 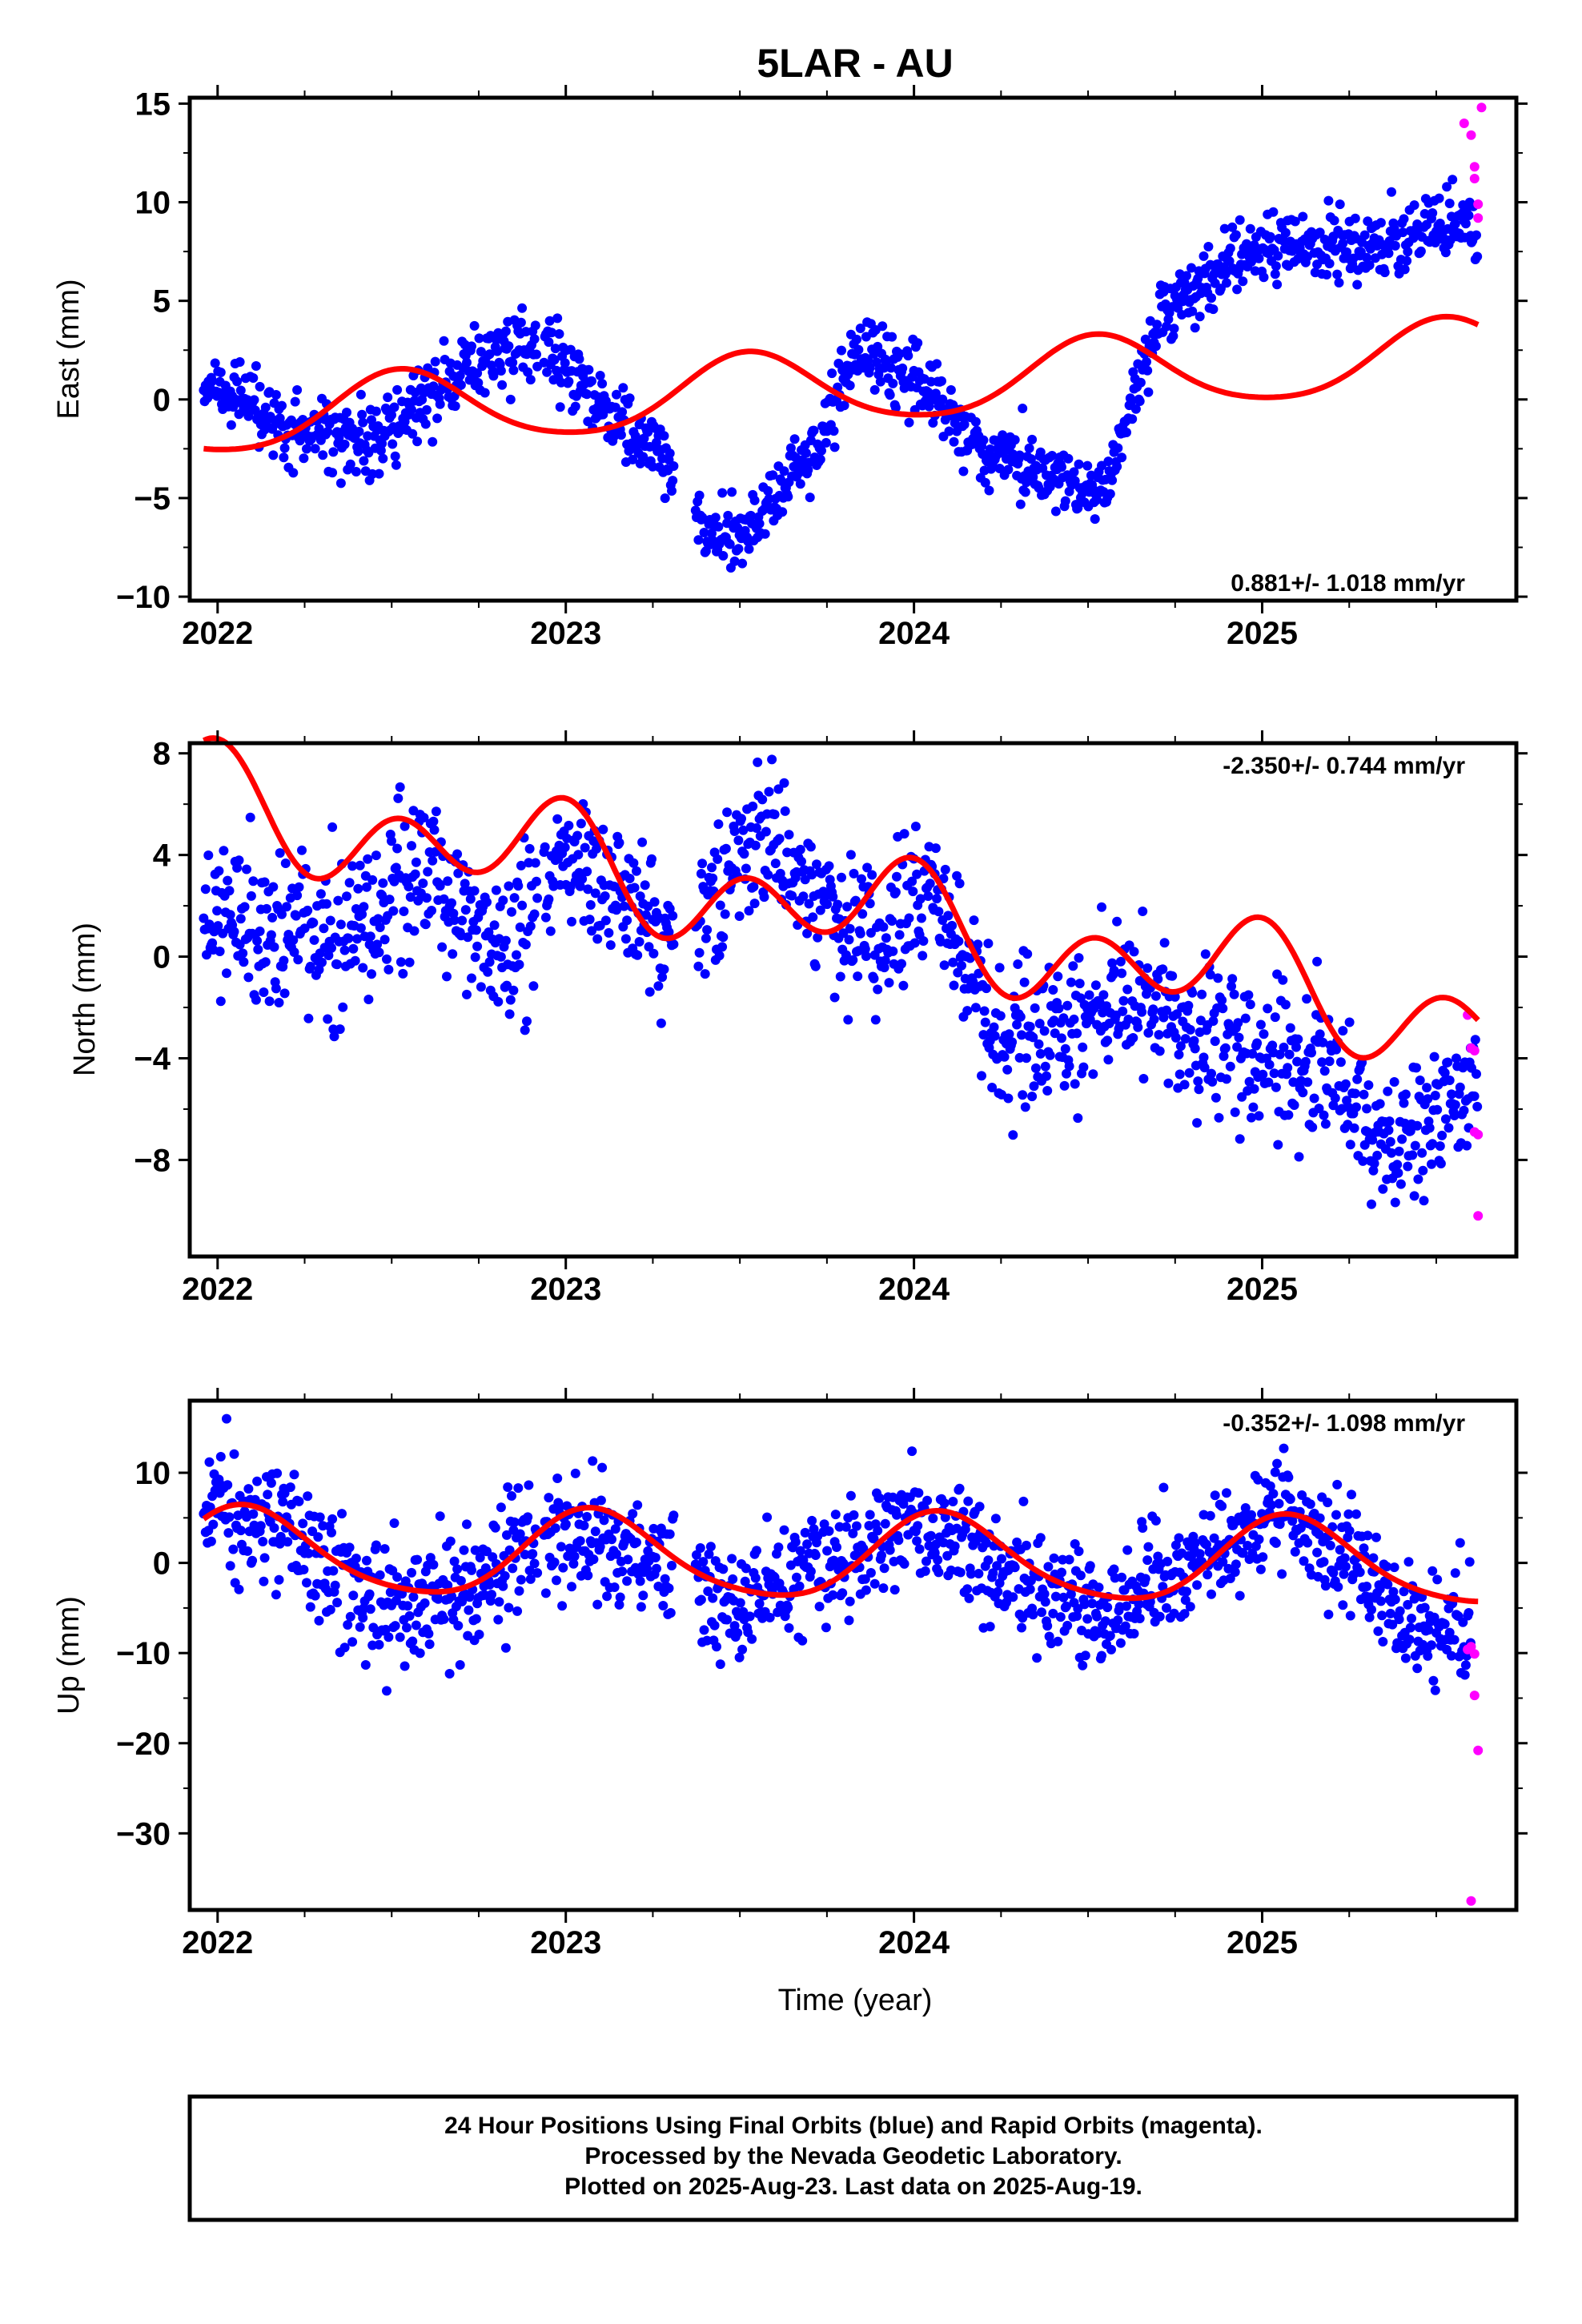 I want to click on east-rapid-point, so click(x=1471, y=135).